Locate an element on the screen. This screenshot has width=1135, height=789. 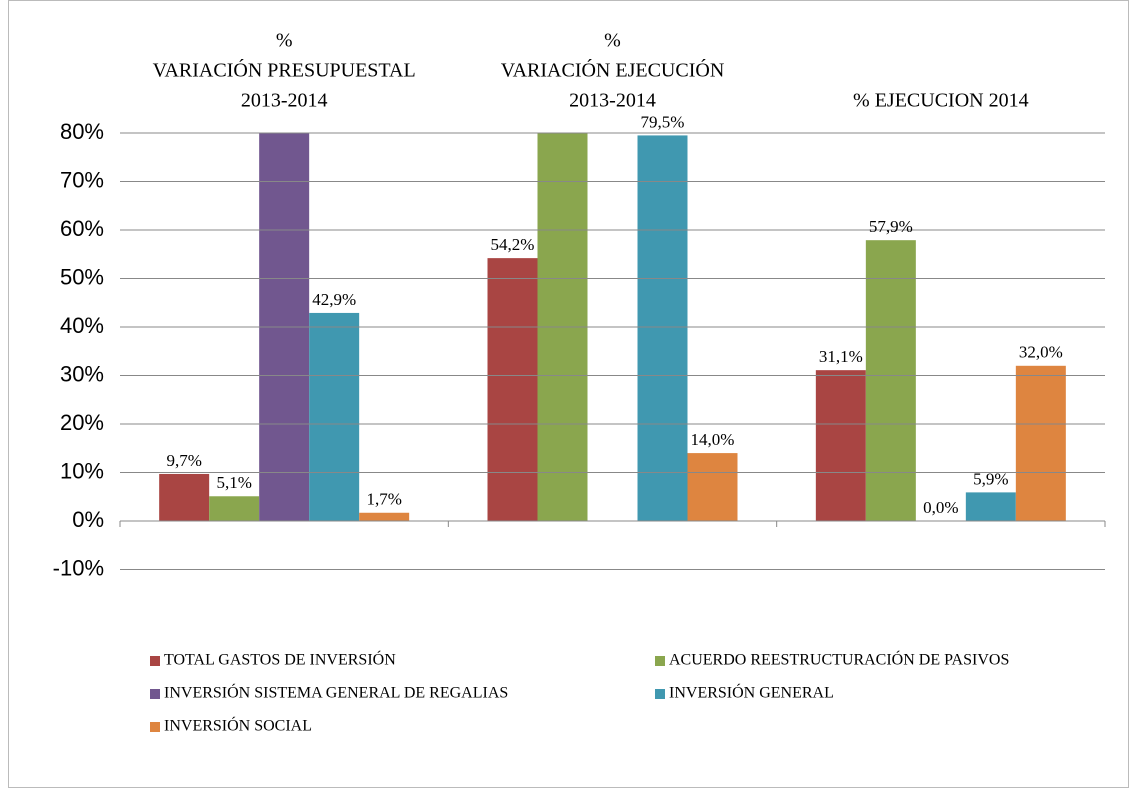
data-label: 5,9% is located at coordinates (990, 478).